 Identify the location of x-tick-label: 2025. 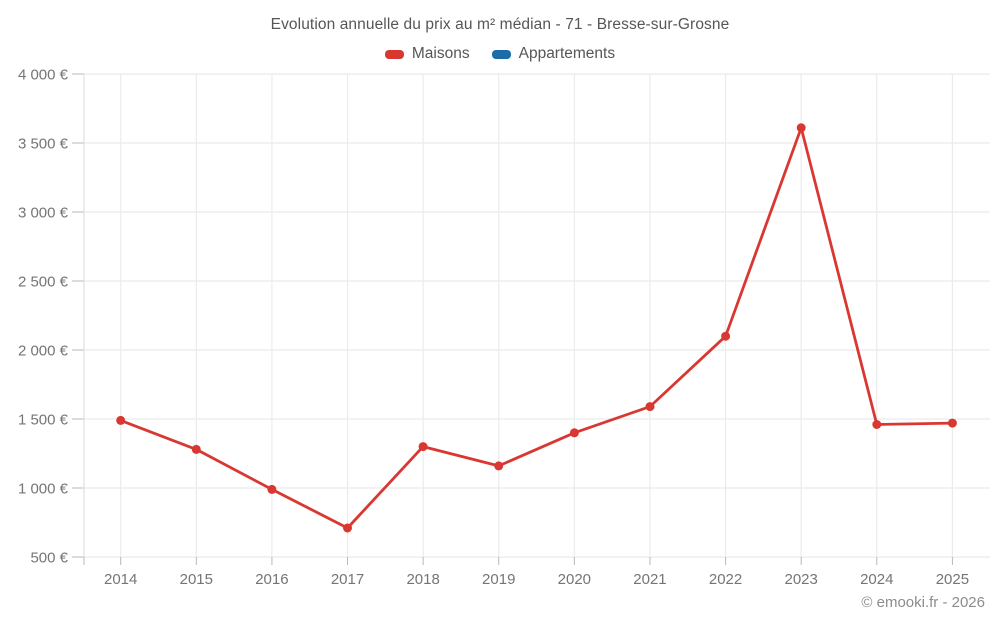
(952, 579).